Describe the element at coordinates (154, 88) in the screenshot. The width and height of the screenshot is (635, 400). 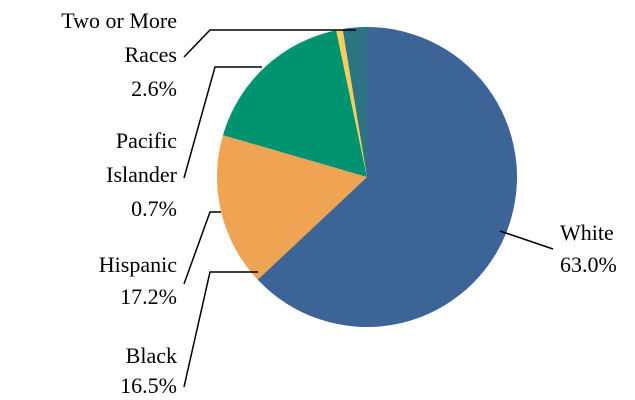
I see `slice-value-label: 2.6%` at that location.